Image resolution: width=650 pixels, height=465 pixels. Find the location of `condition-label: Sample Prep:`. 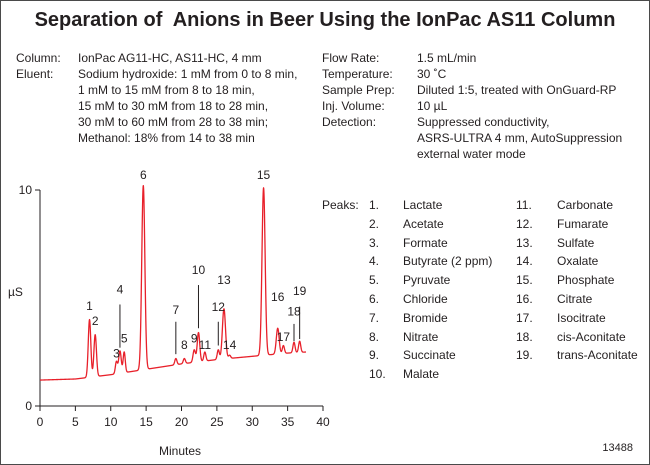

condition-label: Sample Prep: is located at coordinates (358, 90).